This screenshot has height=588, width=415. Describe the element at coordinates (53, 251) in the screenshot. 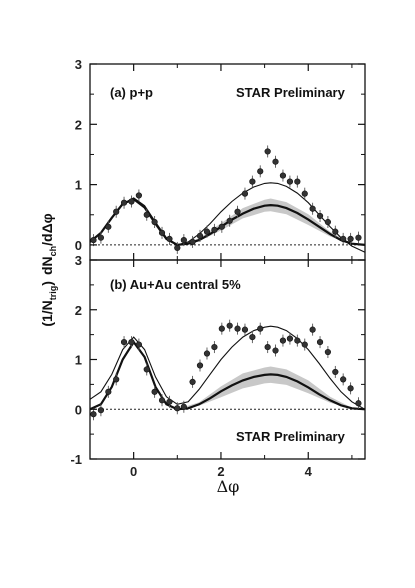

I see `y-axis-title-dn-sub: ch` at that location.